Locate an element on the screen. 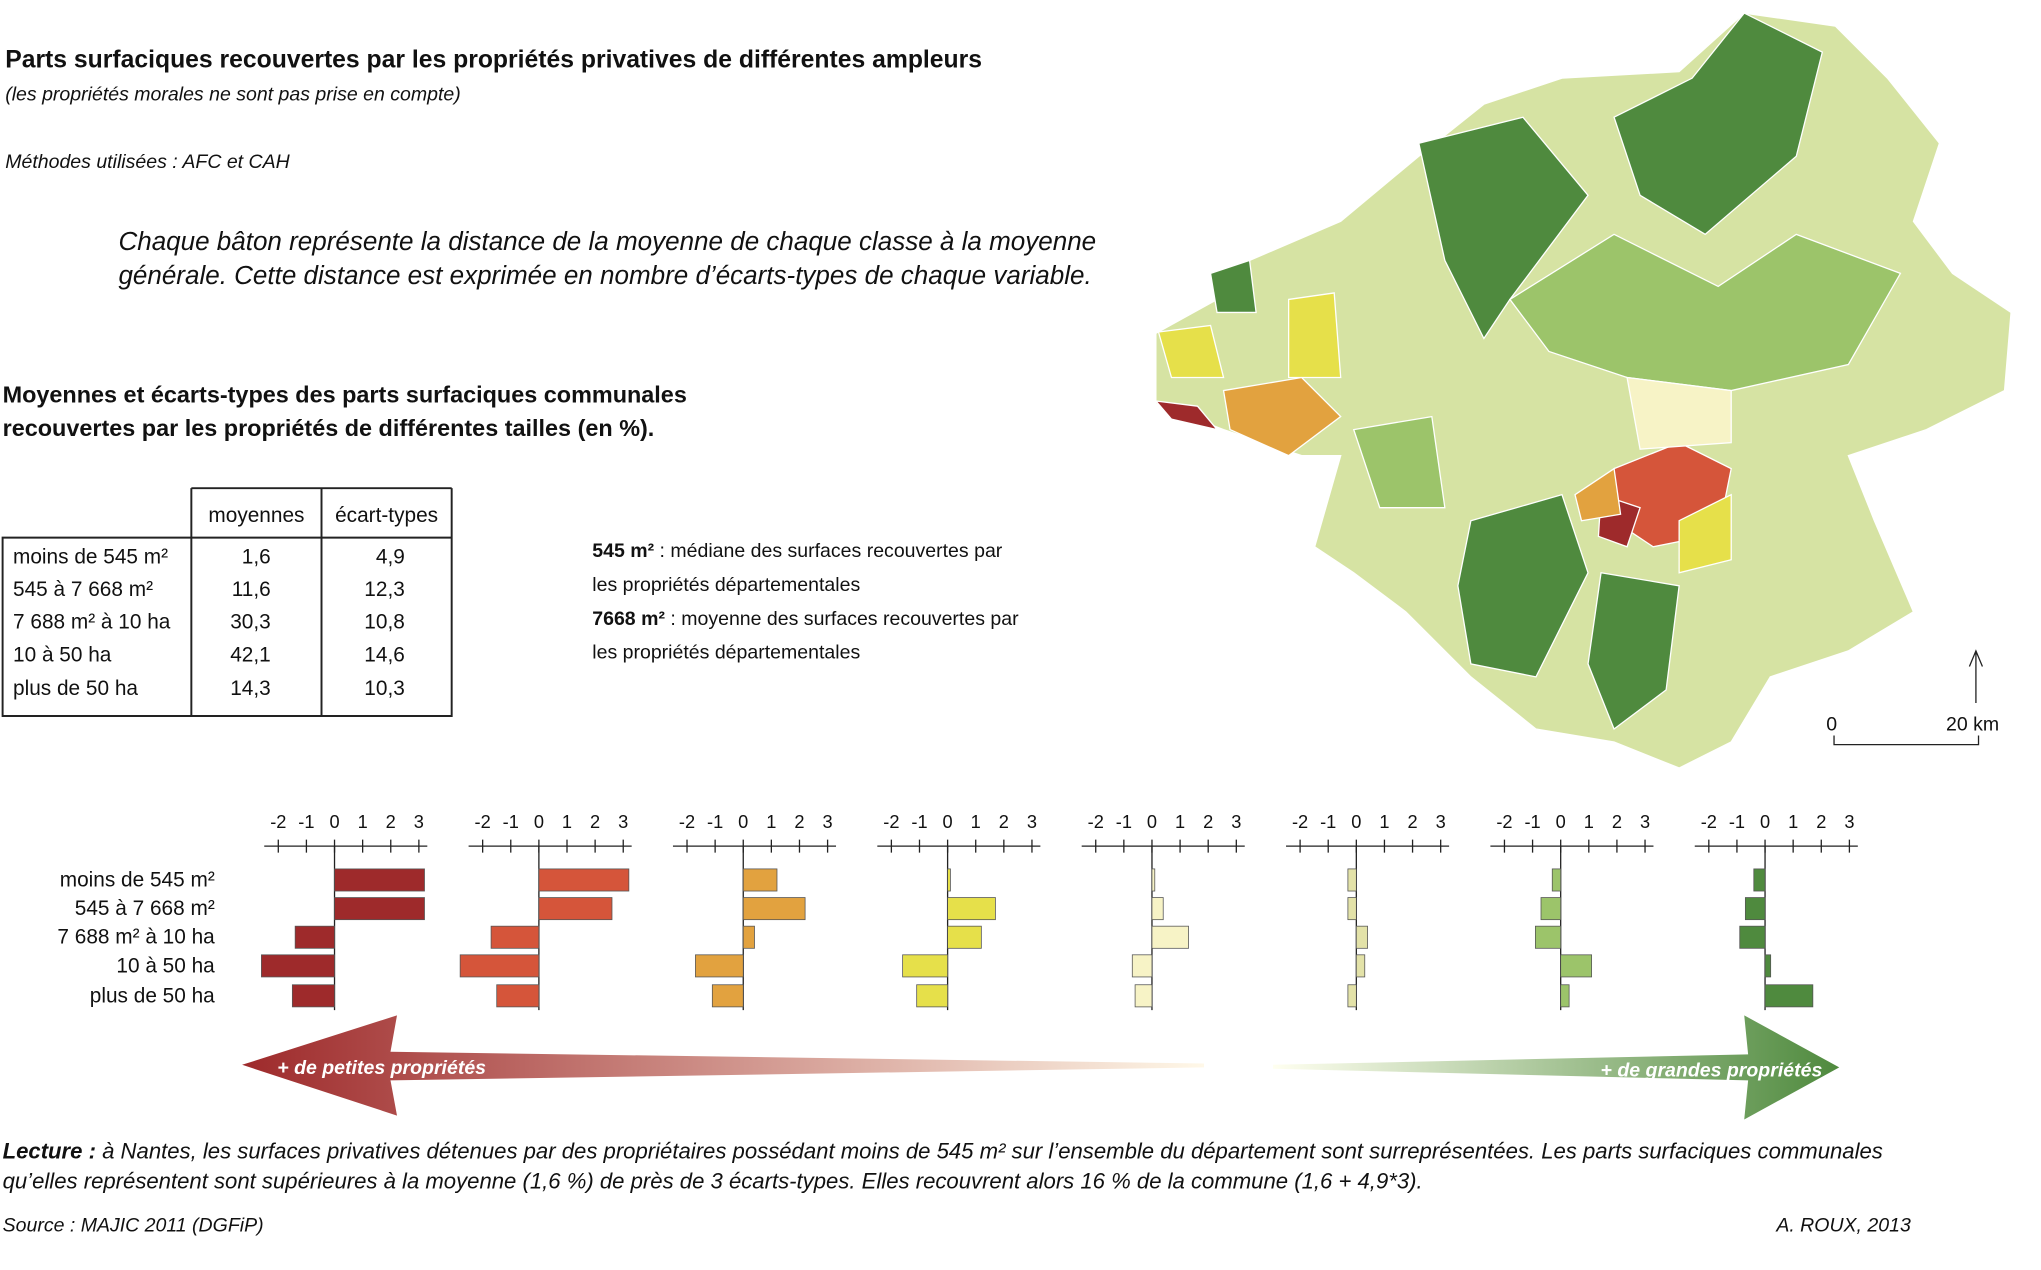 The image size is (2041, 1270). table-cell: 12,3 is located at coordinates (384, 589).